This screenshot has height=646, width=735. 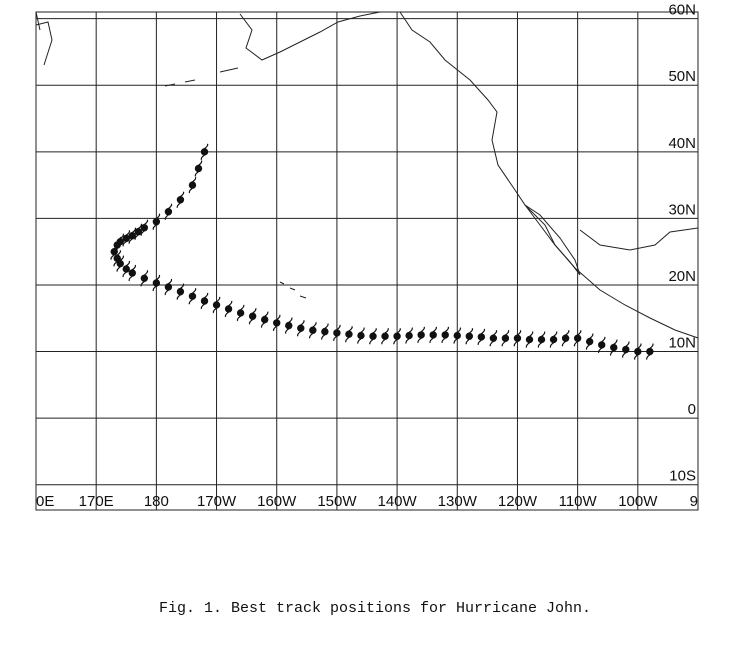 I want to click on y-tick-label: 20N, so click(x=682, y=276).